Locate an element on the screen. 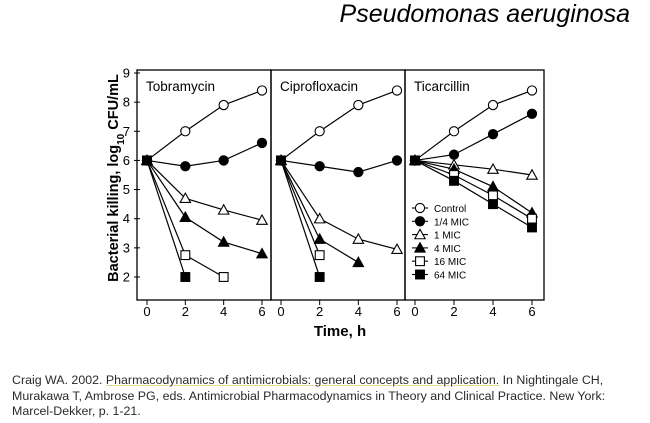  legend: Control 1/4 MIC 1 MIC 4 MIC 16 MIC 64 MIC is located at coordinates (440, 242).